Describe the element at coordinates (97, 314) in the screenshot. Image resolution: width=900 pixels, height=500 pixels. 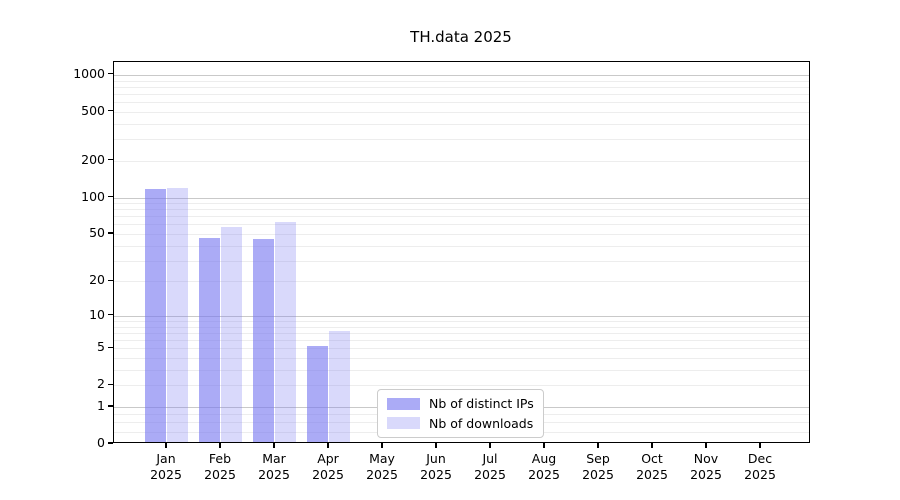
I see `y-tick-label: 10` at that location.